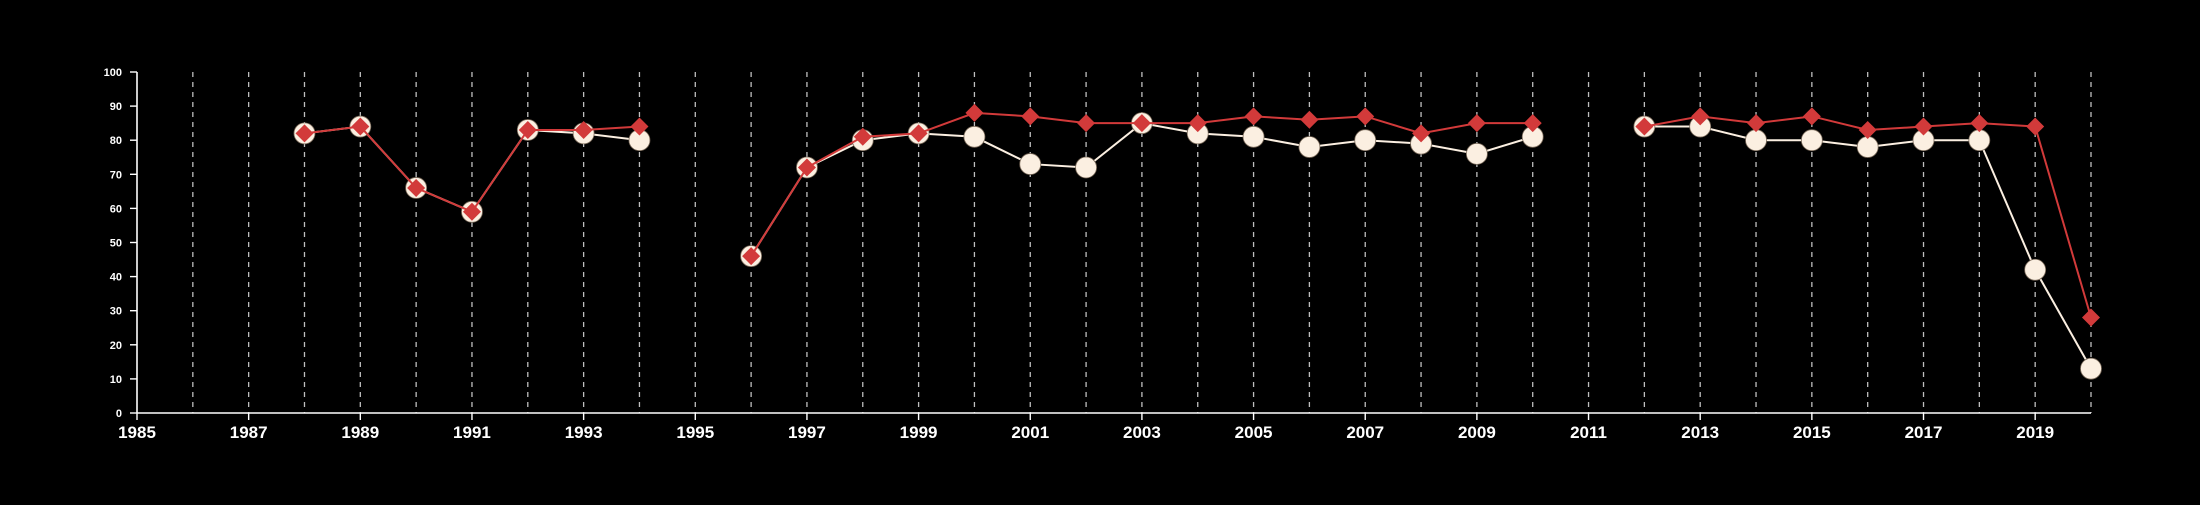 The height and width of the screenshot is (505, 2200). I want to click on x-tick-label: 2003, so click(1142, 432).